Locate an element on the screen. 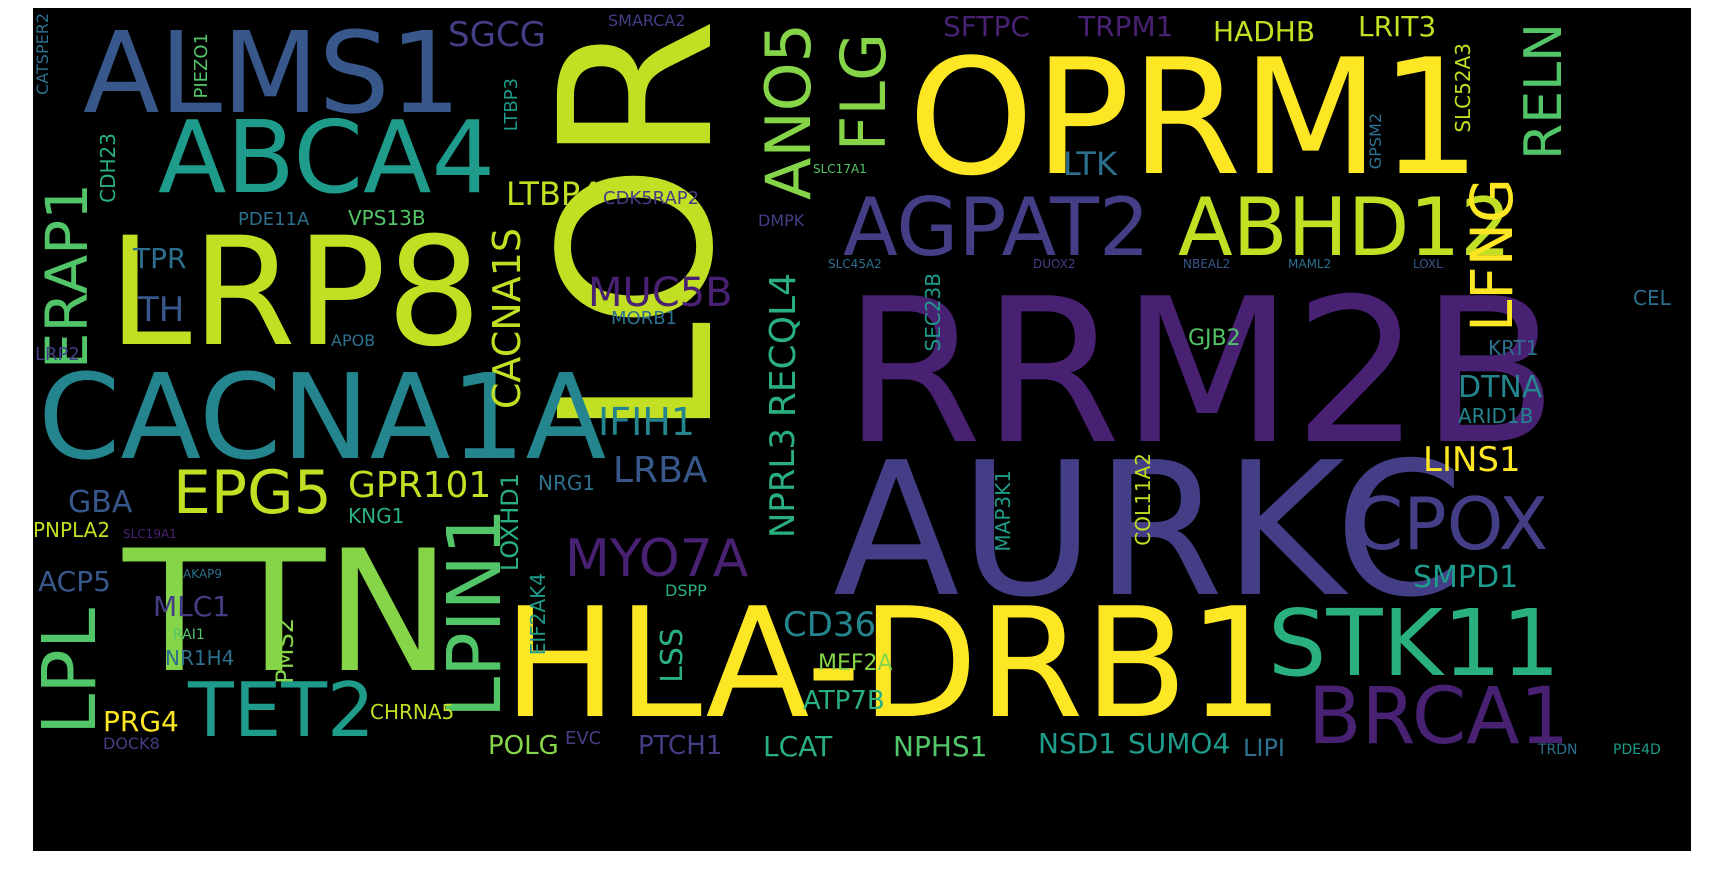 The width and height of the screenshot is (1714, 870). word-brca1: BRCA1 is located at coordinates (1439, 717).